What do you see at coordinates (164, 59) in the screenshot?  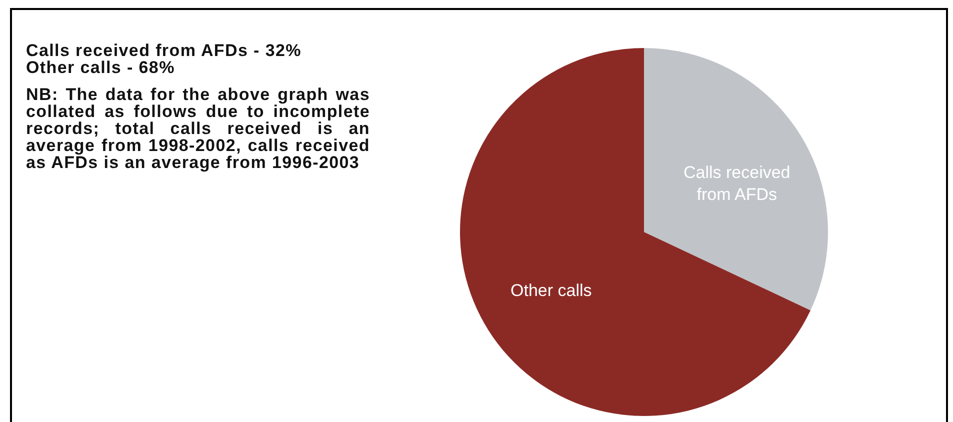 I see `text: Calls received from AFDs - 32% Other calls - 68%` at bounding box center [164, 59].